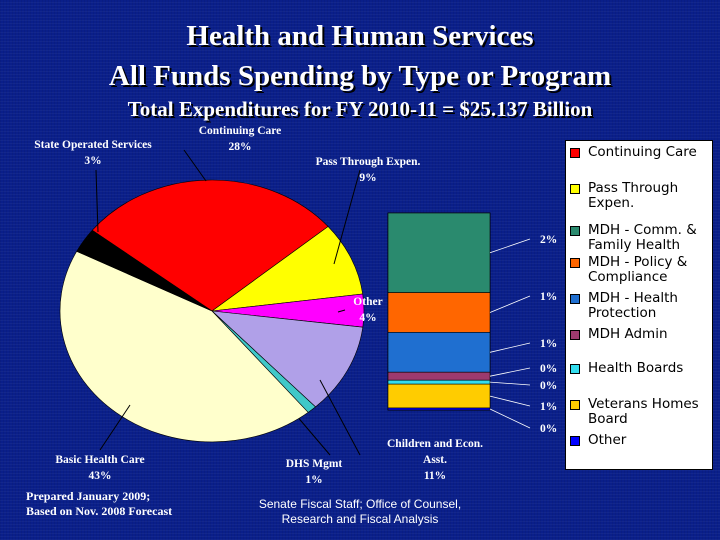 The width and height of the screenshot is (720, 540). Describe the element at coordinates (240, 131) in the screenshot. I see `pie-label-continuing-care: Continuing Care` at that location.